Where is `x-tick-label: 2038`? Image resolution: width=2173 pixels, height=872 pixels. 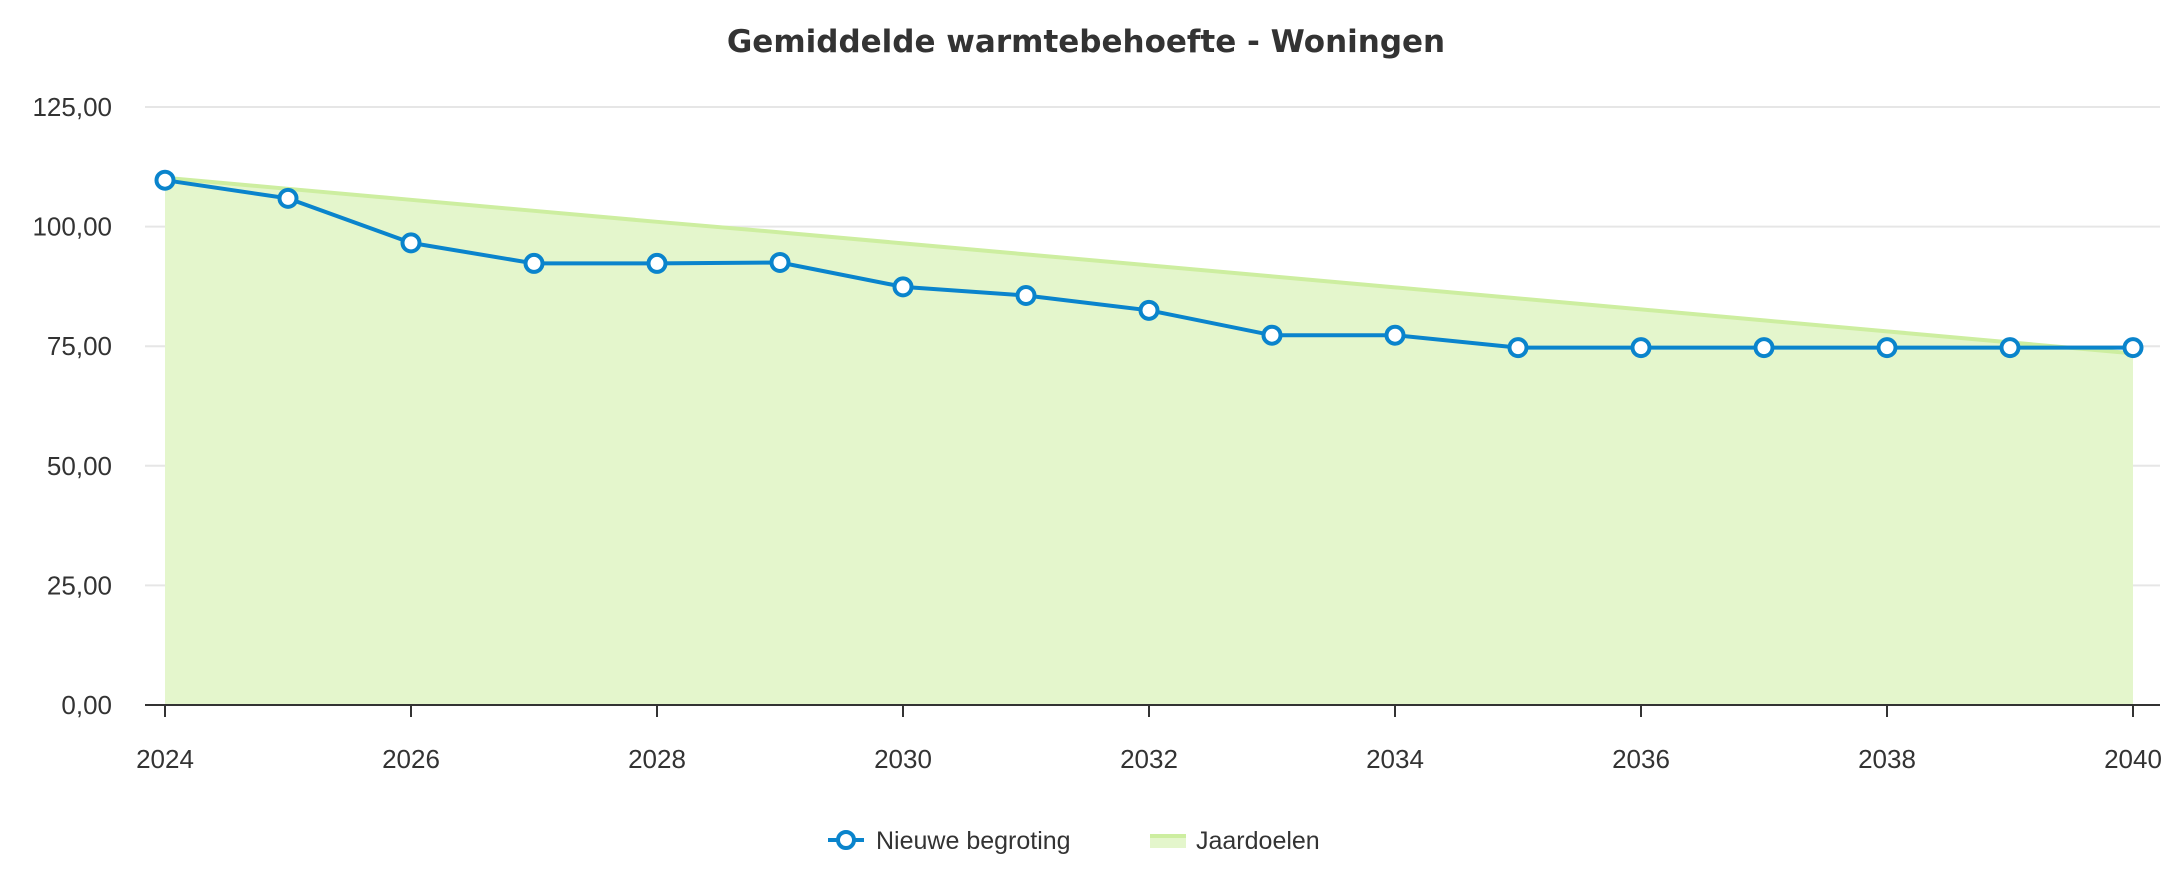 x-tick-label: 2038 is located at coordinates (1887, 759).